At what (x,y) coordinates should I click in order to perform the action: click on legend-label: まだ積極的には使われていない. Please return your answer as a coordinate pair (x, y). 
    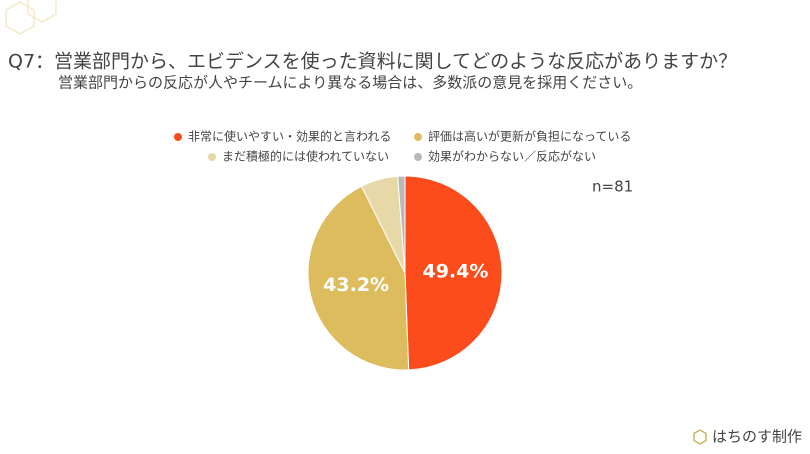
    Looking at the image, I should click on (305, 156).